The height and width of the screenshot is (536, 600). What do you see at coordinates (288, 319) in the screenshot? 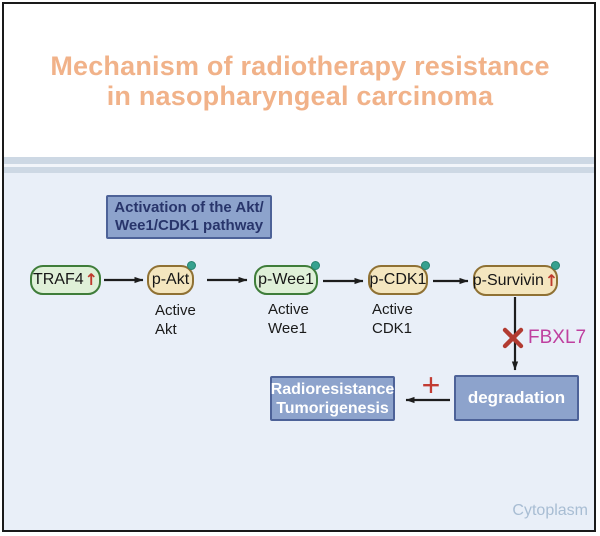
I see `sublabel-active-wee1: Active Wee1` at bounding box center [288, 319].